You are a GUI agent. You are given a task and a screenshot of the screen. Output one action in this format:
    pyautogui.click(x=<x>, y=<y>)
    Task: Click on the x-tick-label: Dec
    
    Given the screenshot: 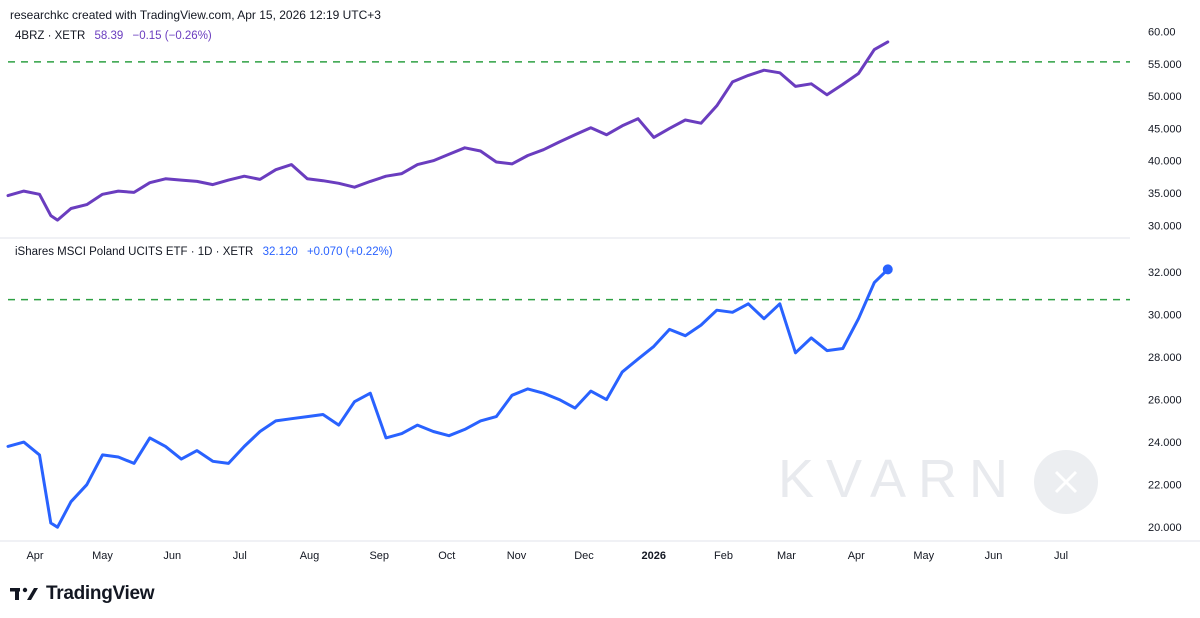 What is the action you would take?
    pyautogui.click(x=584, y=556)
    